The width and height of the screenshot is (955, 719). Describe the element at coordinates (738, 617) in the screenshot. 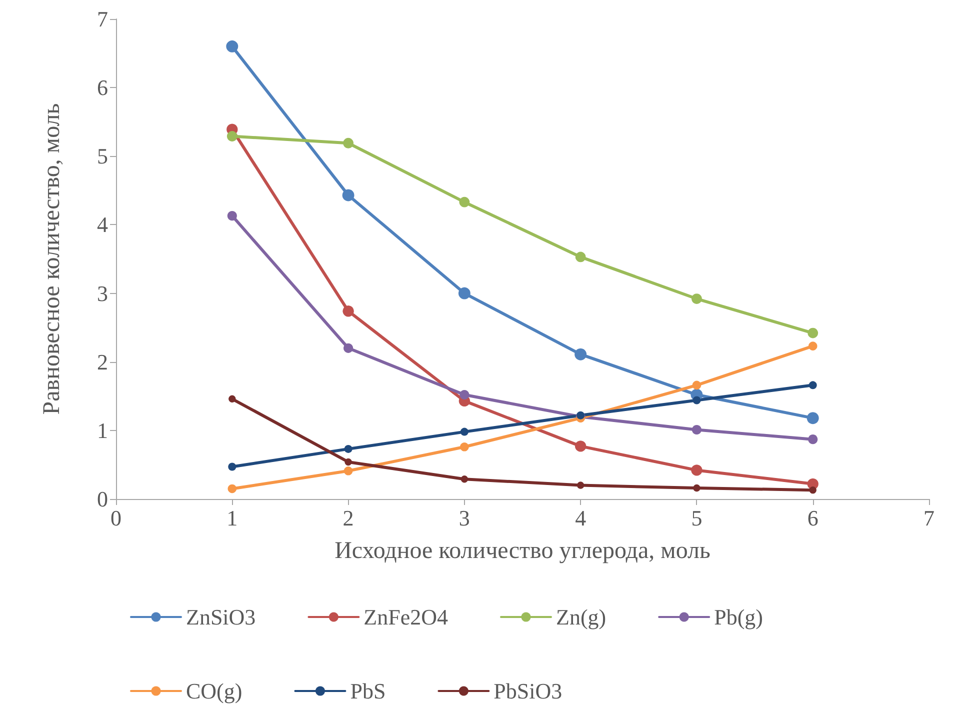

I see `legend-label: Pb(g)` at that location.